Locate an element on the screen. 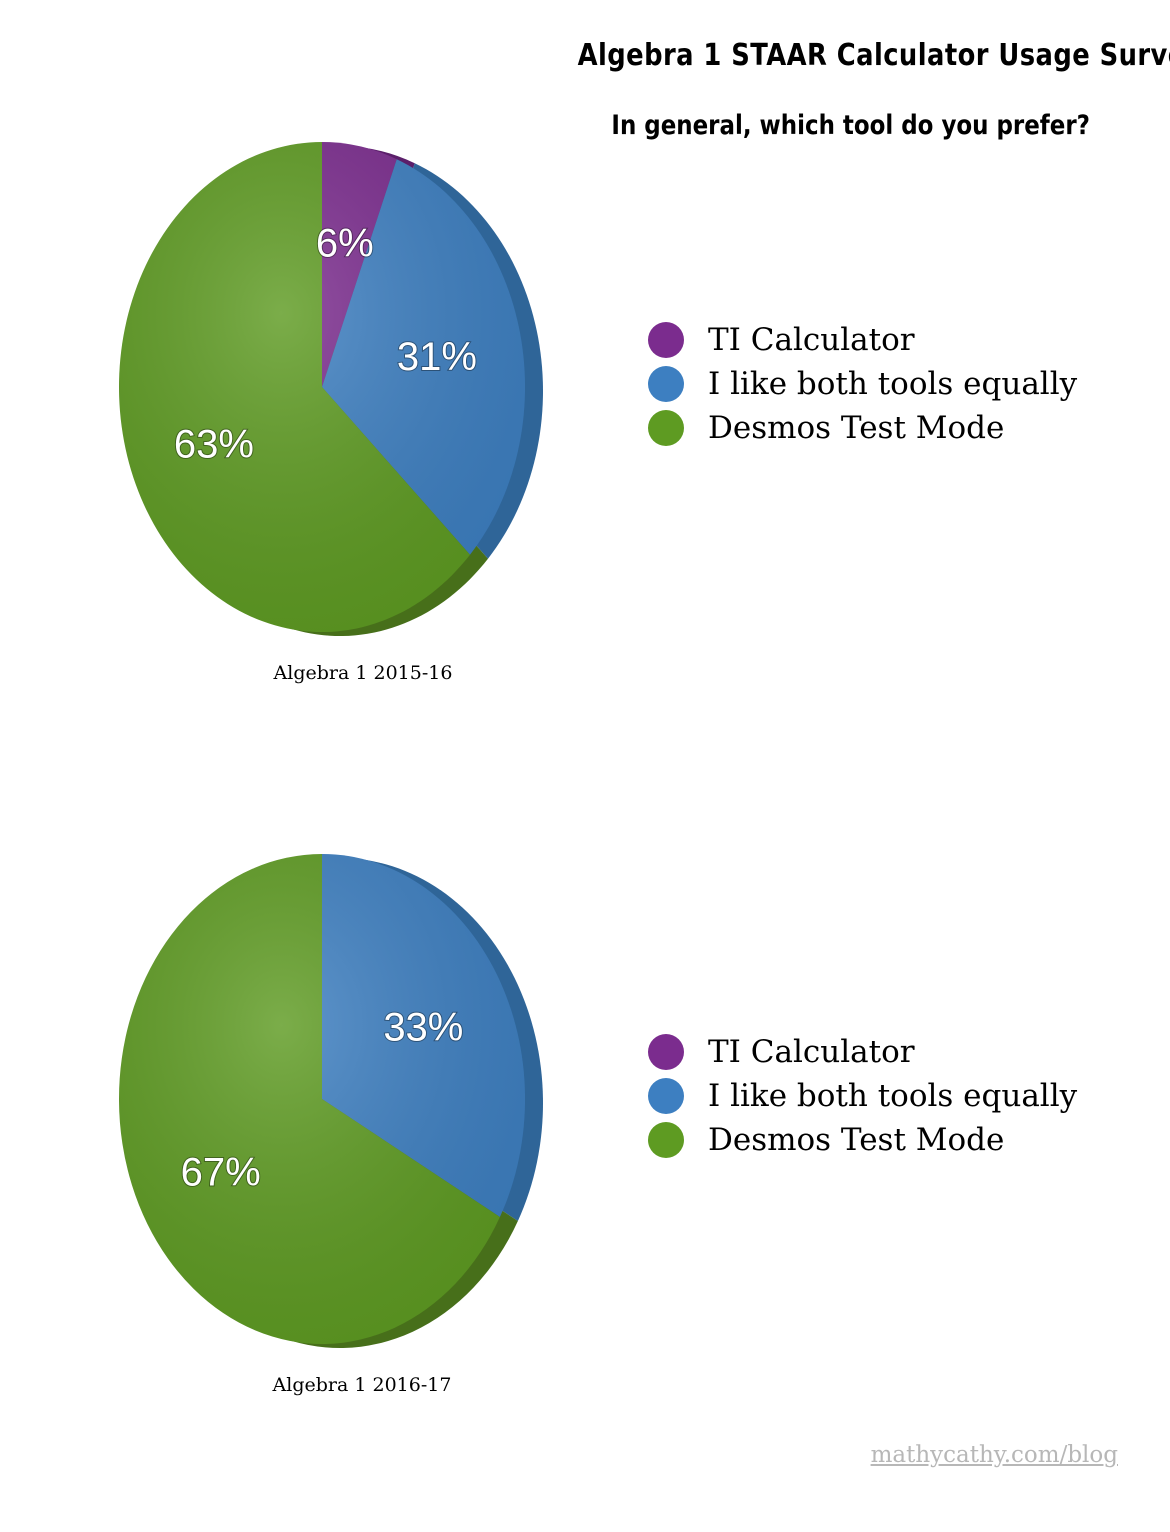  page-subtitle: In general, which tool do you prefer? is located at coordinates (850, 125).